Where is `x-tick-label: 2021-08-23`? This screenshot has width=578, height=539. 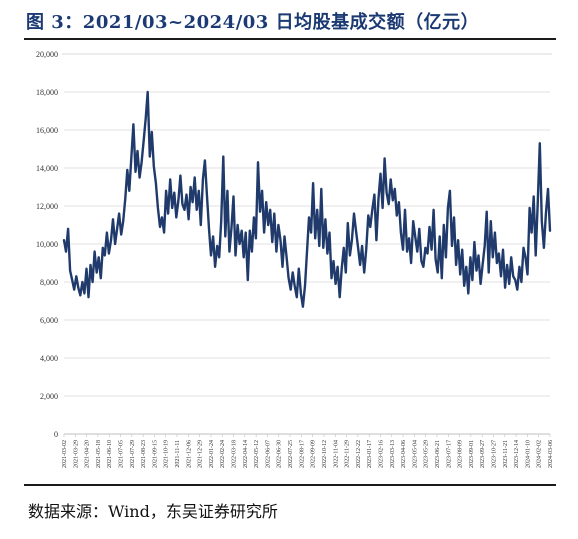
x-tick-label: 2021-08-23 is located at coordinates (144, 454).